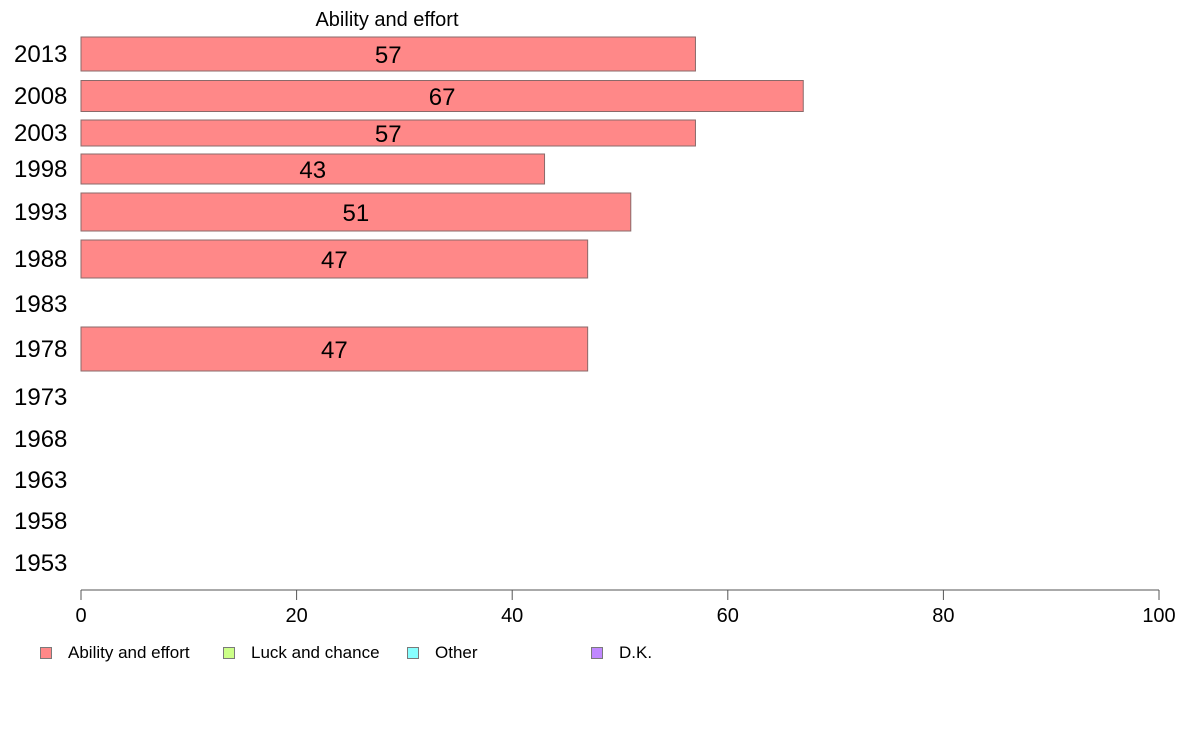 This screenshot has width=1188, height=741. What do you see at coordinates (40, 563) in the screenshot?
I see `y-tick-label-1953: 1953` at bounding box center [40, 563].